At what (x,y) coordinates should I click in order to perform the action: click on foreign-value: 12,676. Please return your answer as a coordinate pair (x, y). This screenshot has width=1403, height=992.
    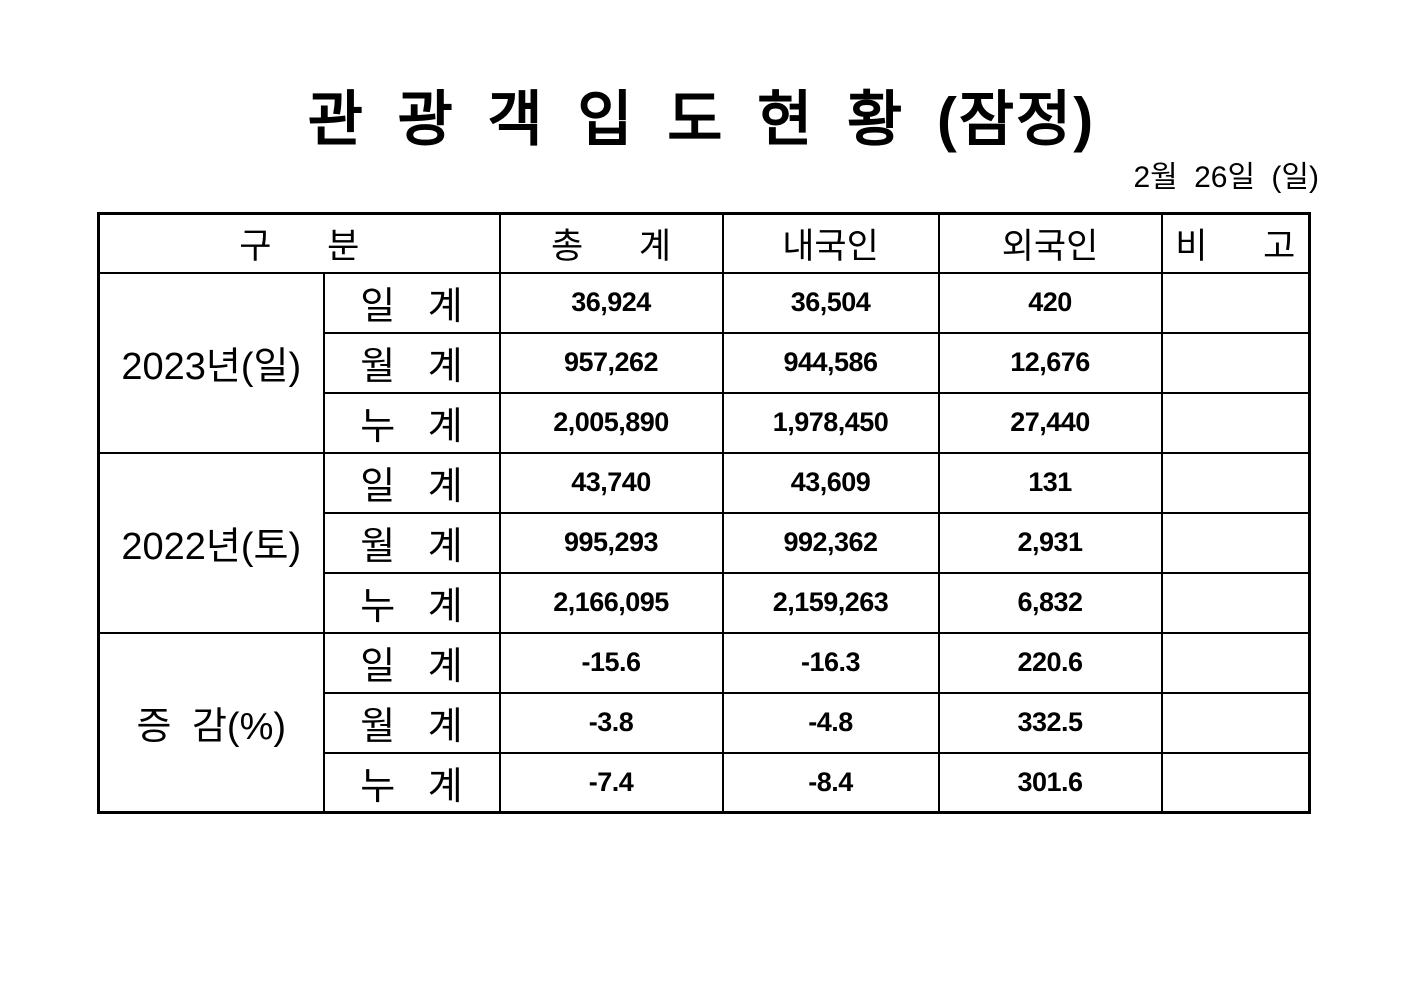
    Looking at the image, I should click on (1050, 362).